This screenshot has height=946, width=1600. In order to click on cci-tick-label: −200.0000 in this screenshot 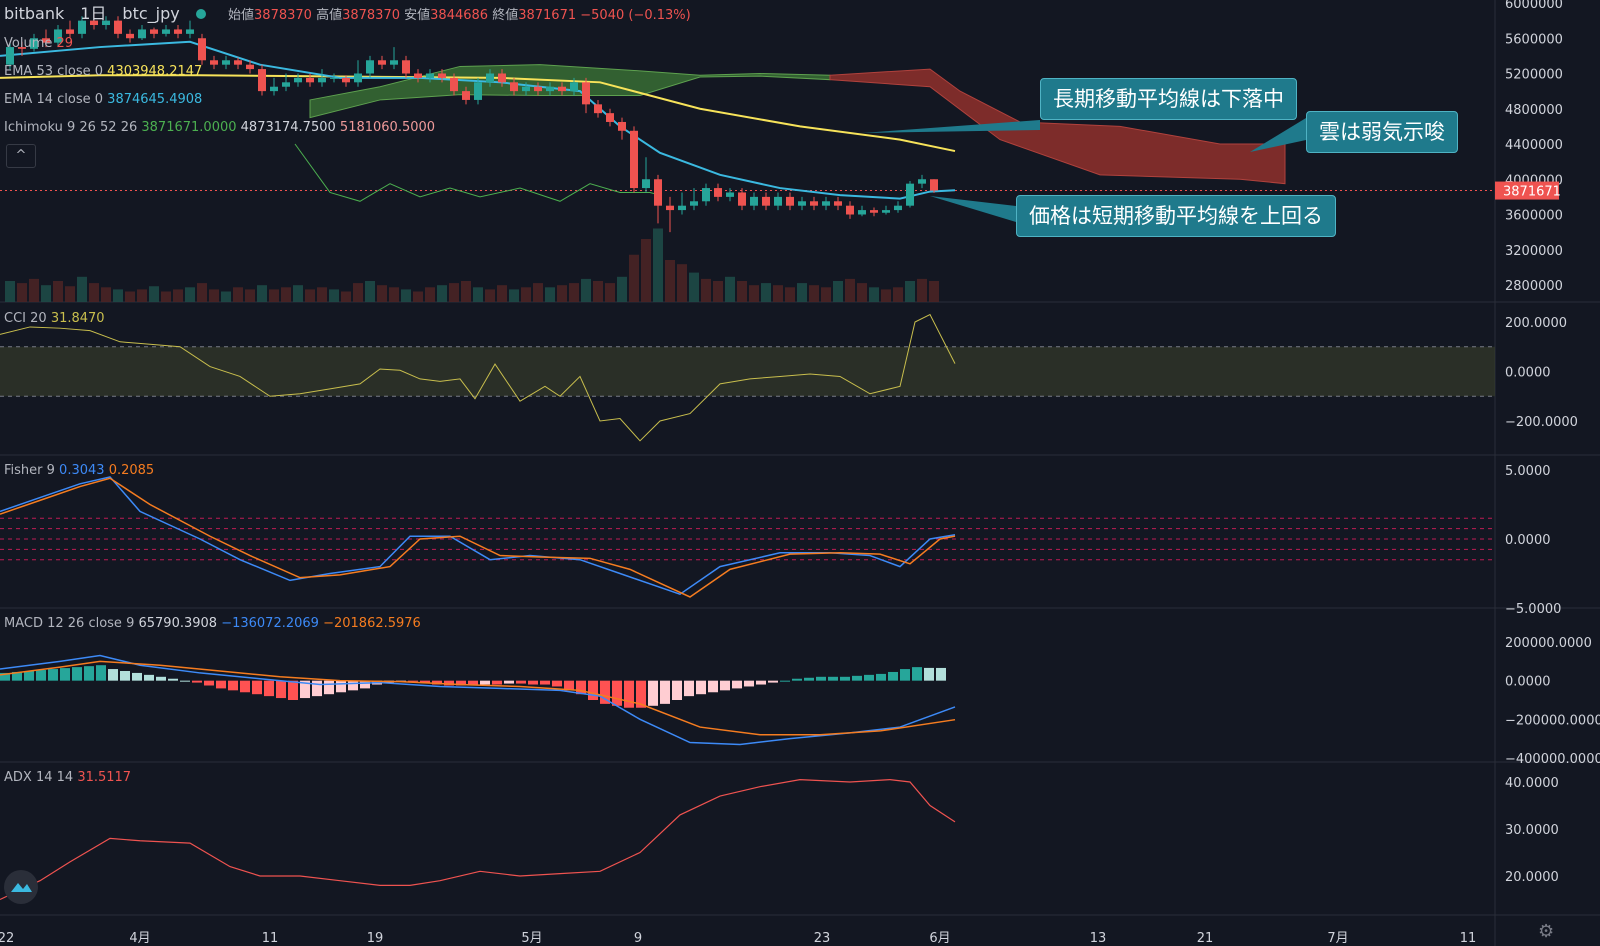, I will do `click(1541, 422)`.